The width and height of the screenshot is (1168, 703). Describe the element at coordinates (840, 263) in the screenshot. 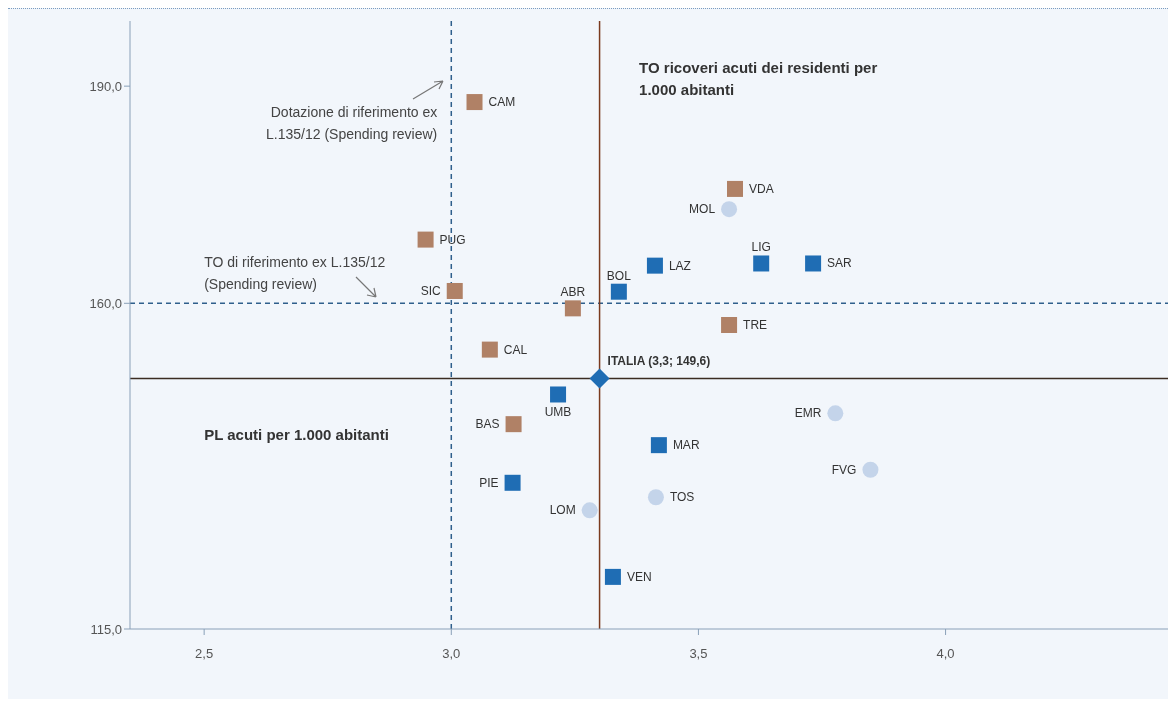

I see `annotation: SAR` at that location.